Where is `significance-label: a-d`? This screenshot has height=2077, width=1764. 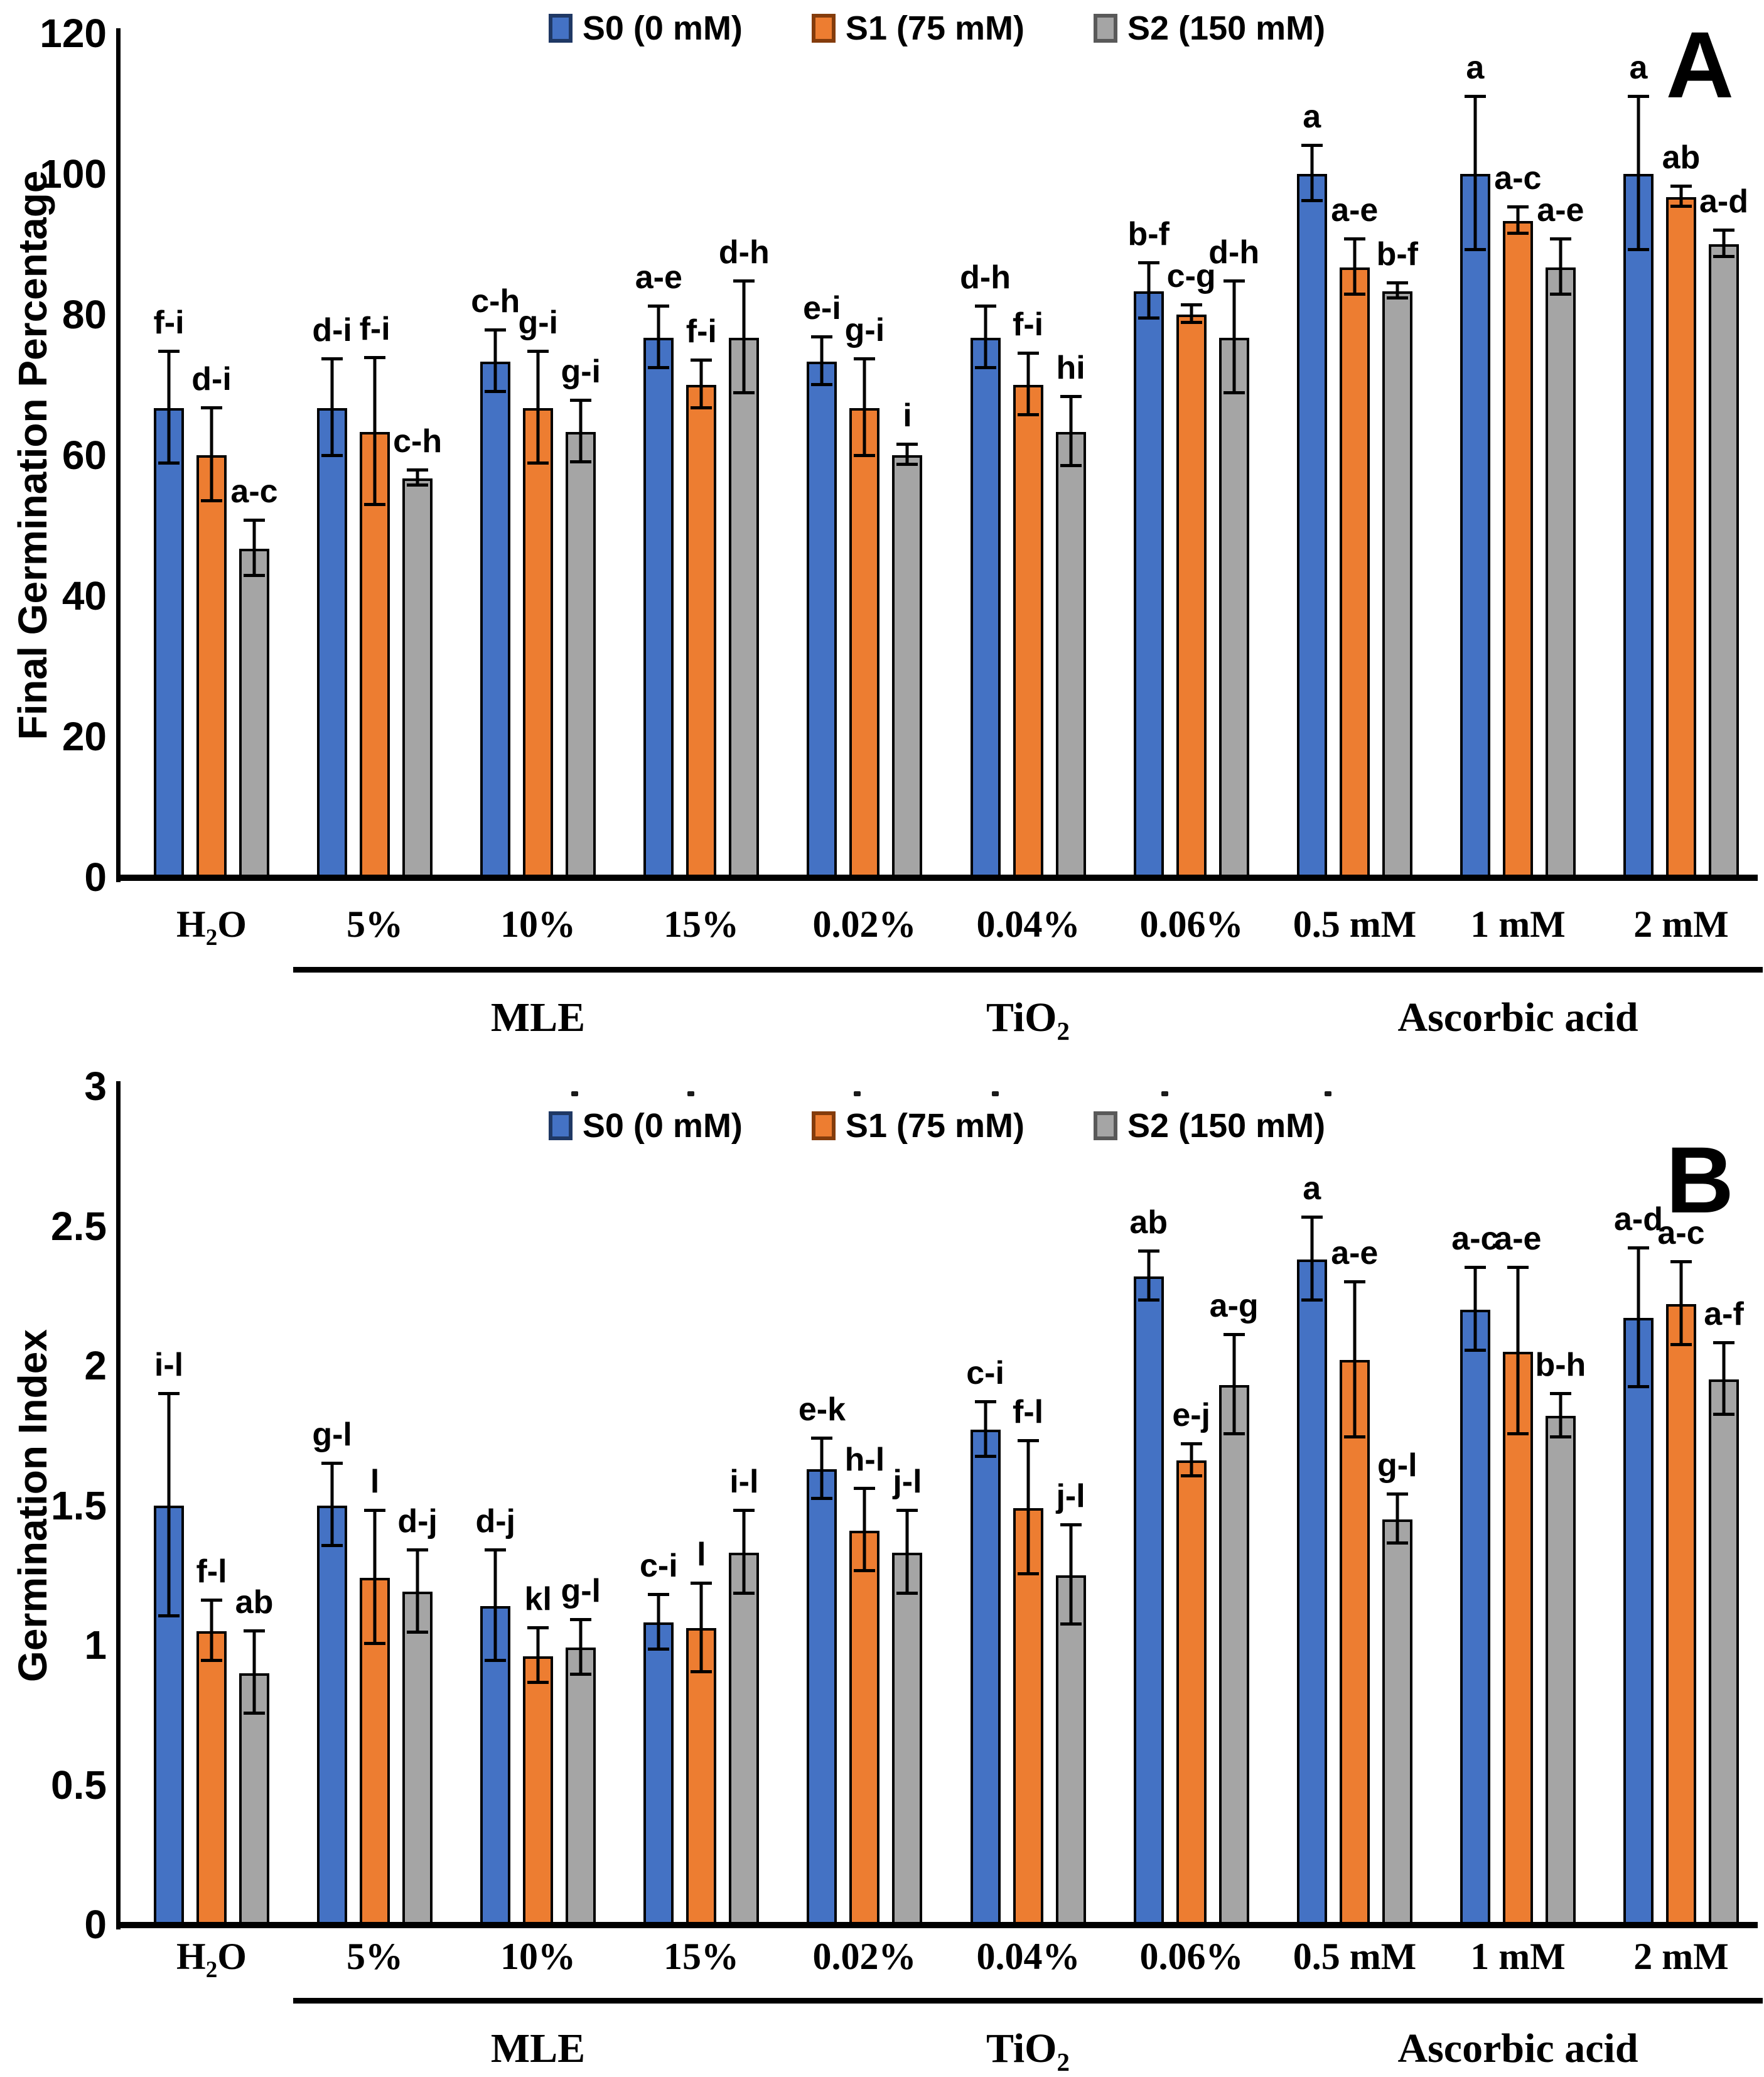
significance-label: a-d is located at coordinates (1638, 1220).